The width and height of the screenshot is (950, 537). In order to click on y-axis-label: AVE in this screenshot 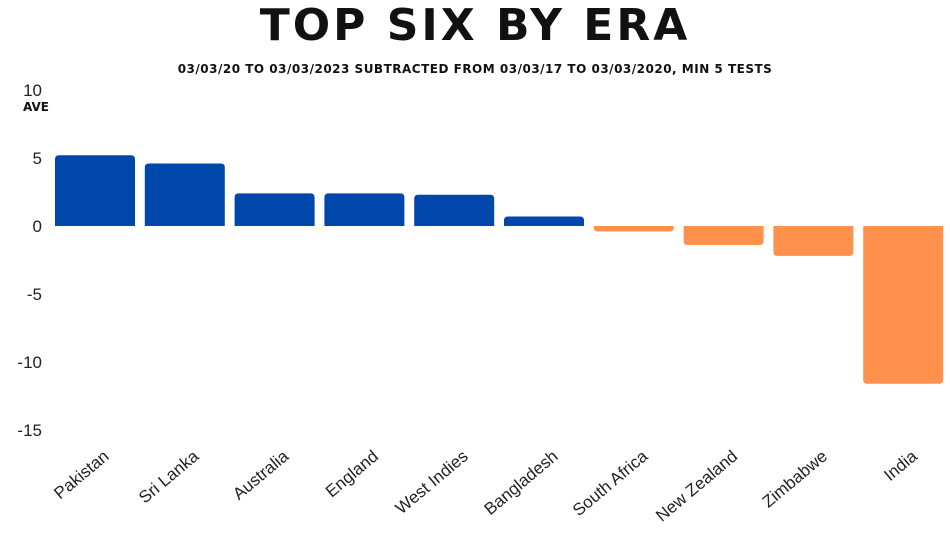, I will do `click(36, 107)`.